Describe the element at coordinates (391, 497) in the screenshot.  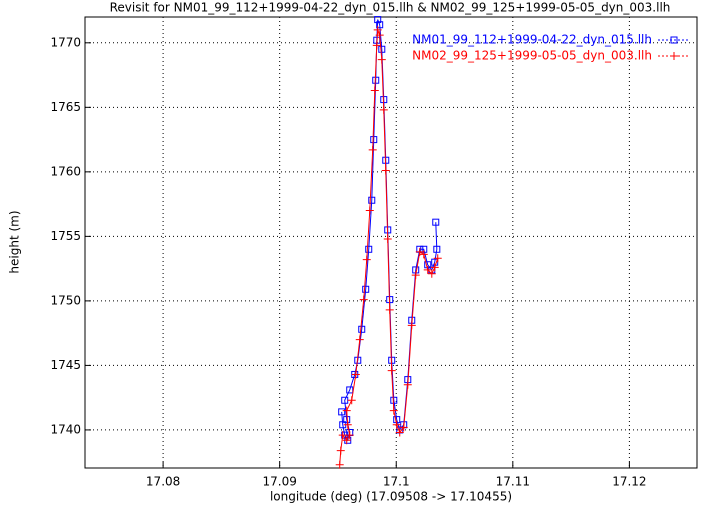
I see `x-axis-label: longitude (deg) (17.09508 -> 17.10455)` at that location.